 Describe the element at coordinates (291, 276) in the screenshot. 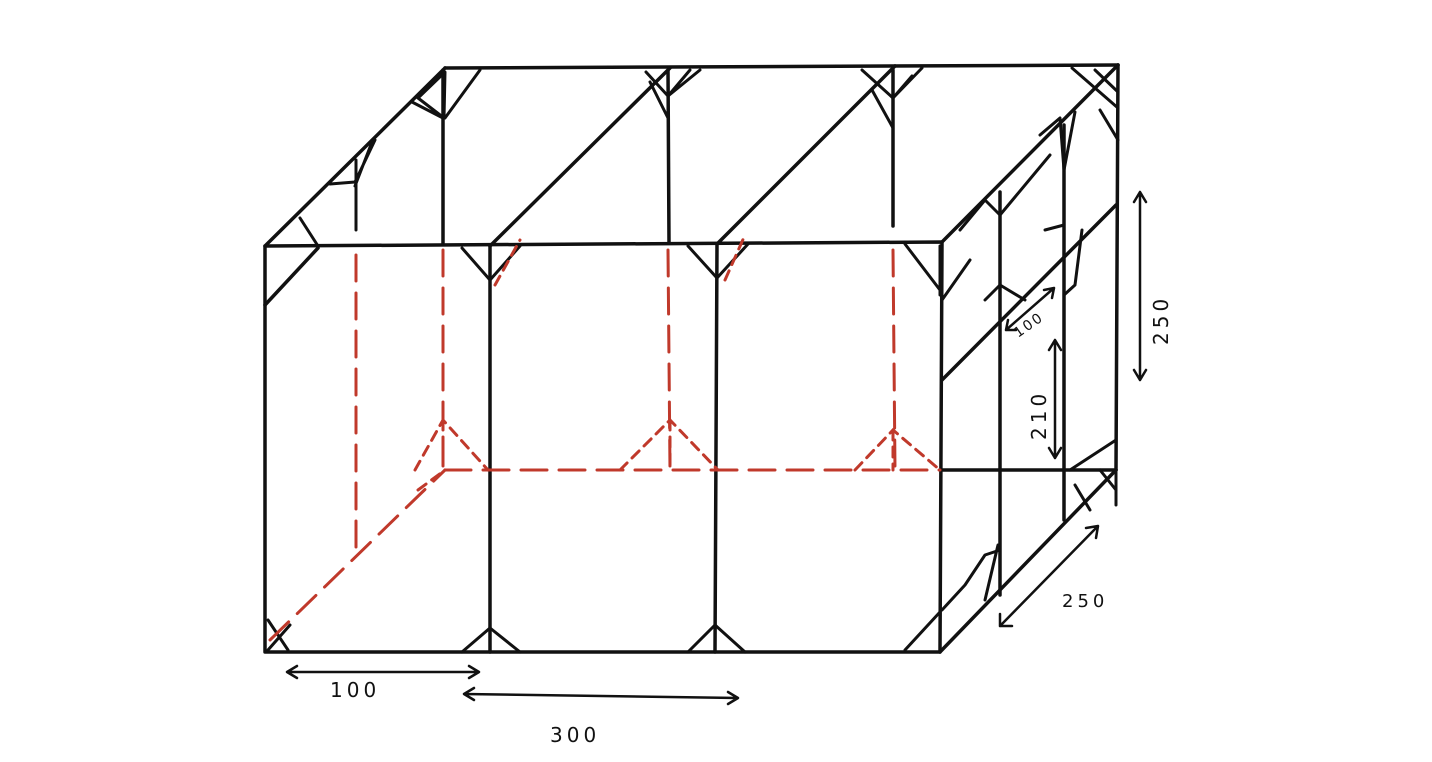

I see `front-diag-left-top` at that location.